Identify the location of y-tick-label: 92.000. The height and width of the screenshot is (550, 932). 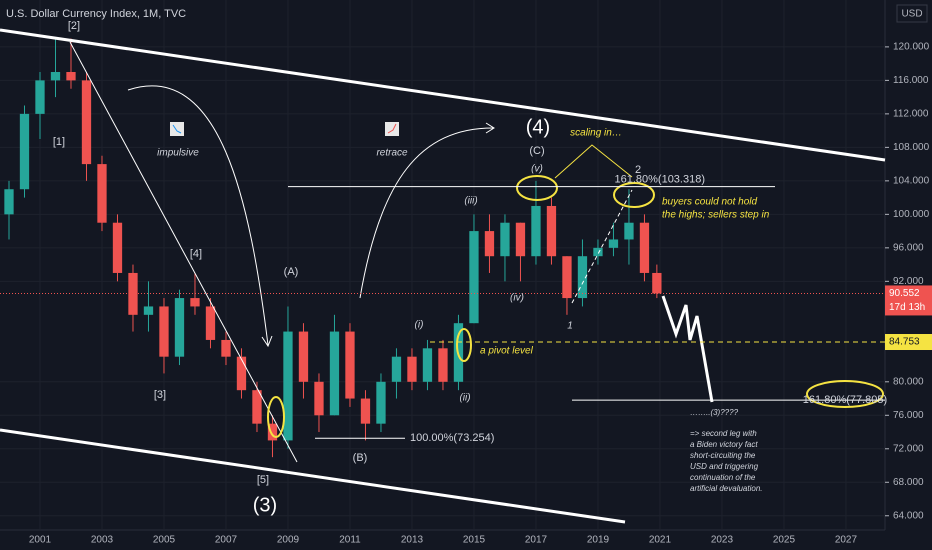
(908, 281).